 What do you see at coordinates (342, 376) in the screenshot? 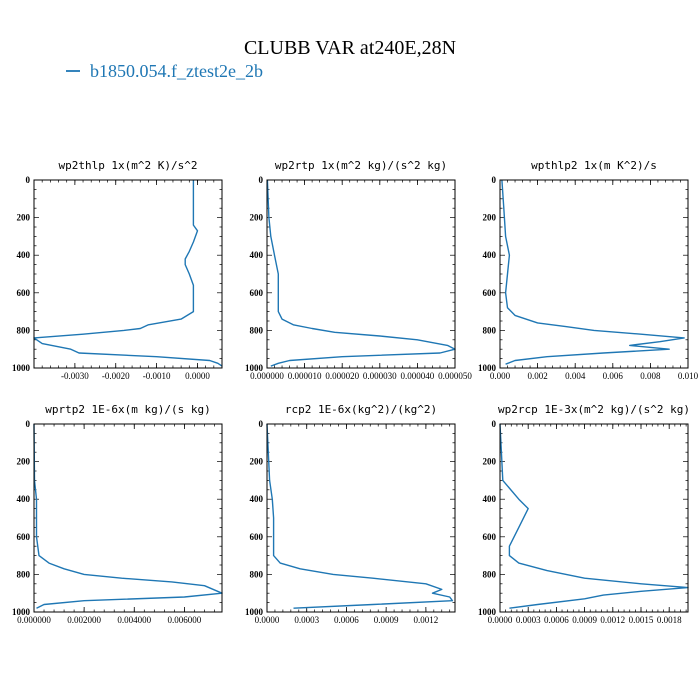
I see `x-tick-label: 0.000020` at bounding box center [342, 376].